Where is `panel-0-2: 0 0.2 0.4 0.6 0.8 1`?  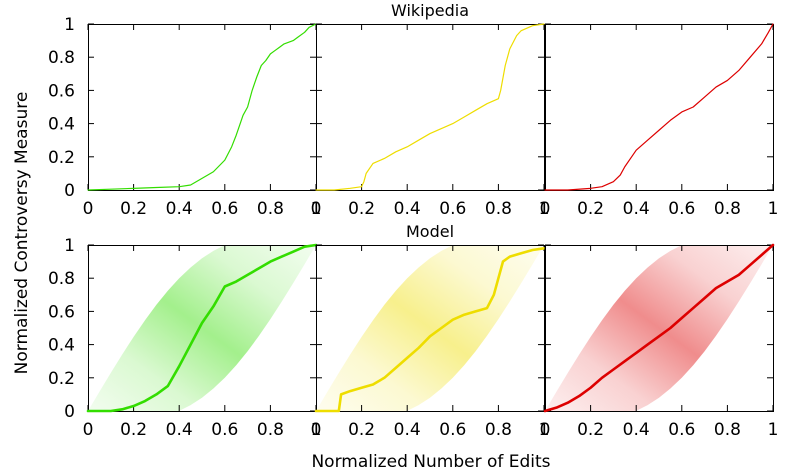 panel-0-2: 0 0.2 0.4 0.6 0.8 1 is located at coordinates (659, 121).